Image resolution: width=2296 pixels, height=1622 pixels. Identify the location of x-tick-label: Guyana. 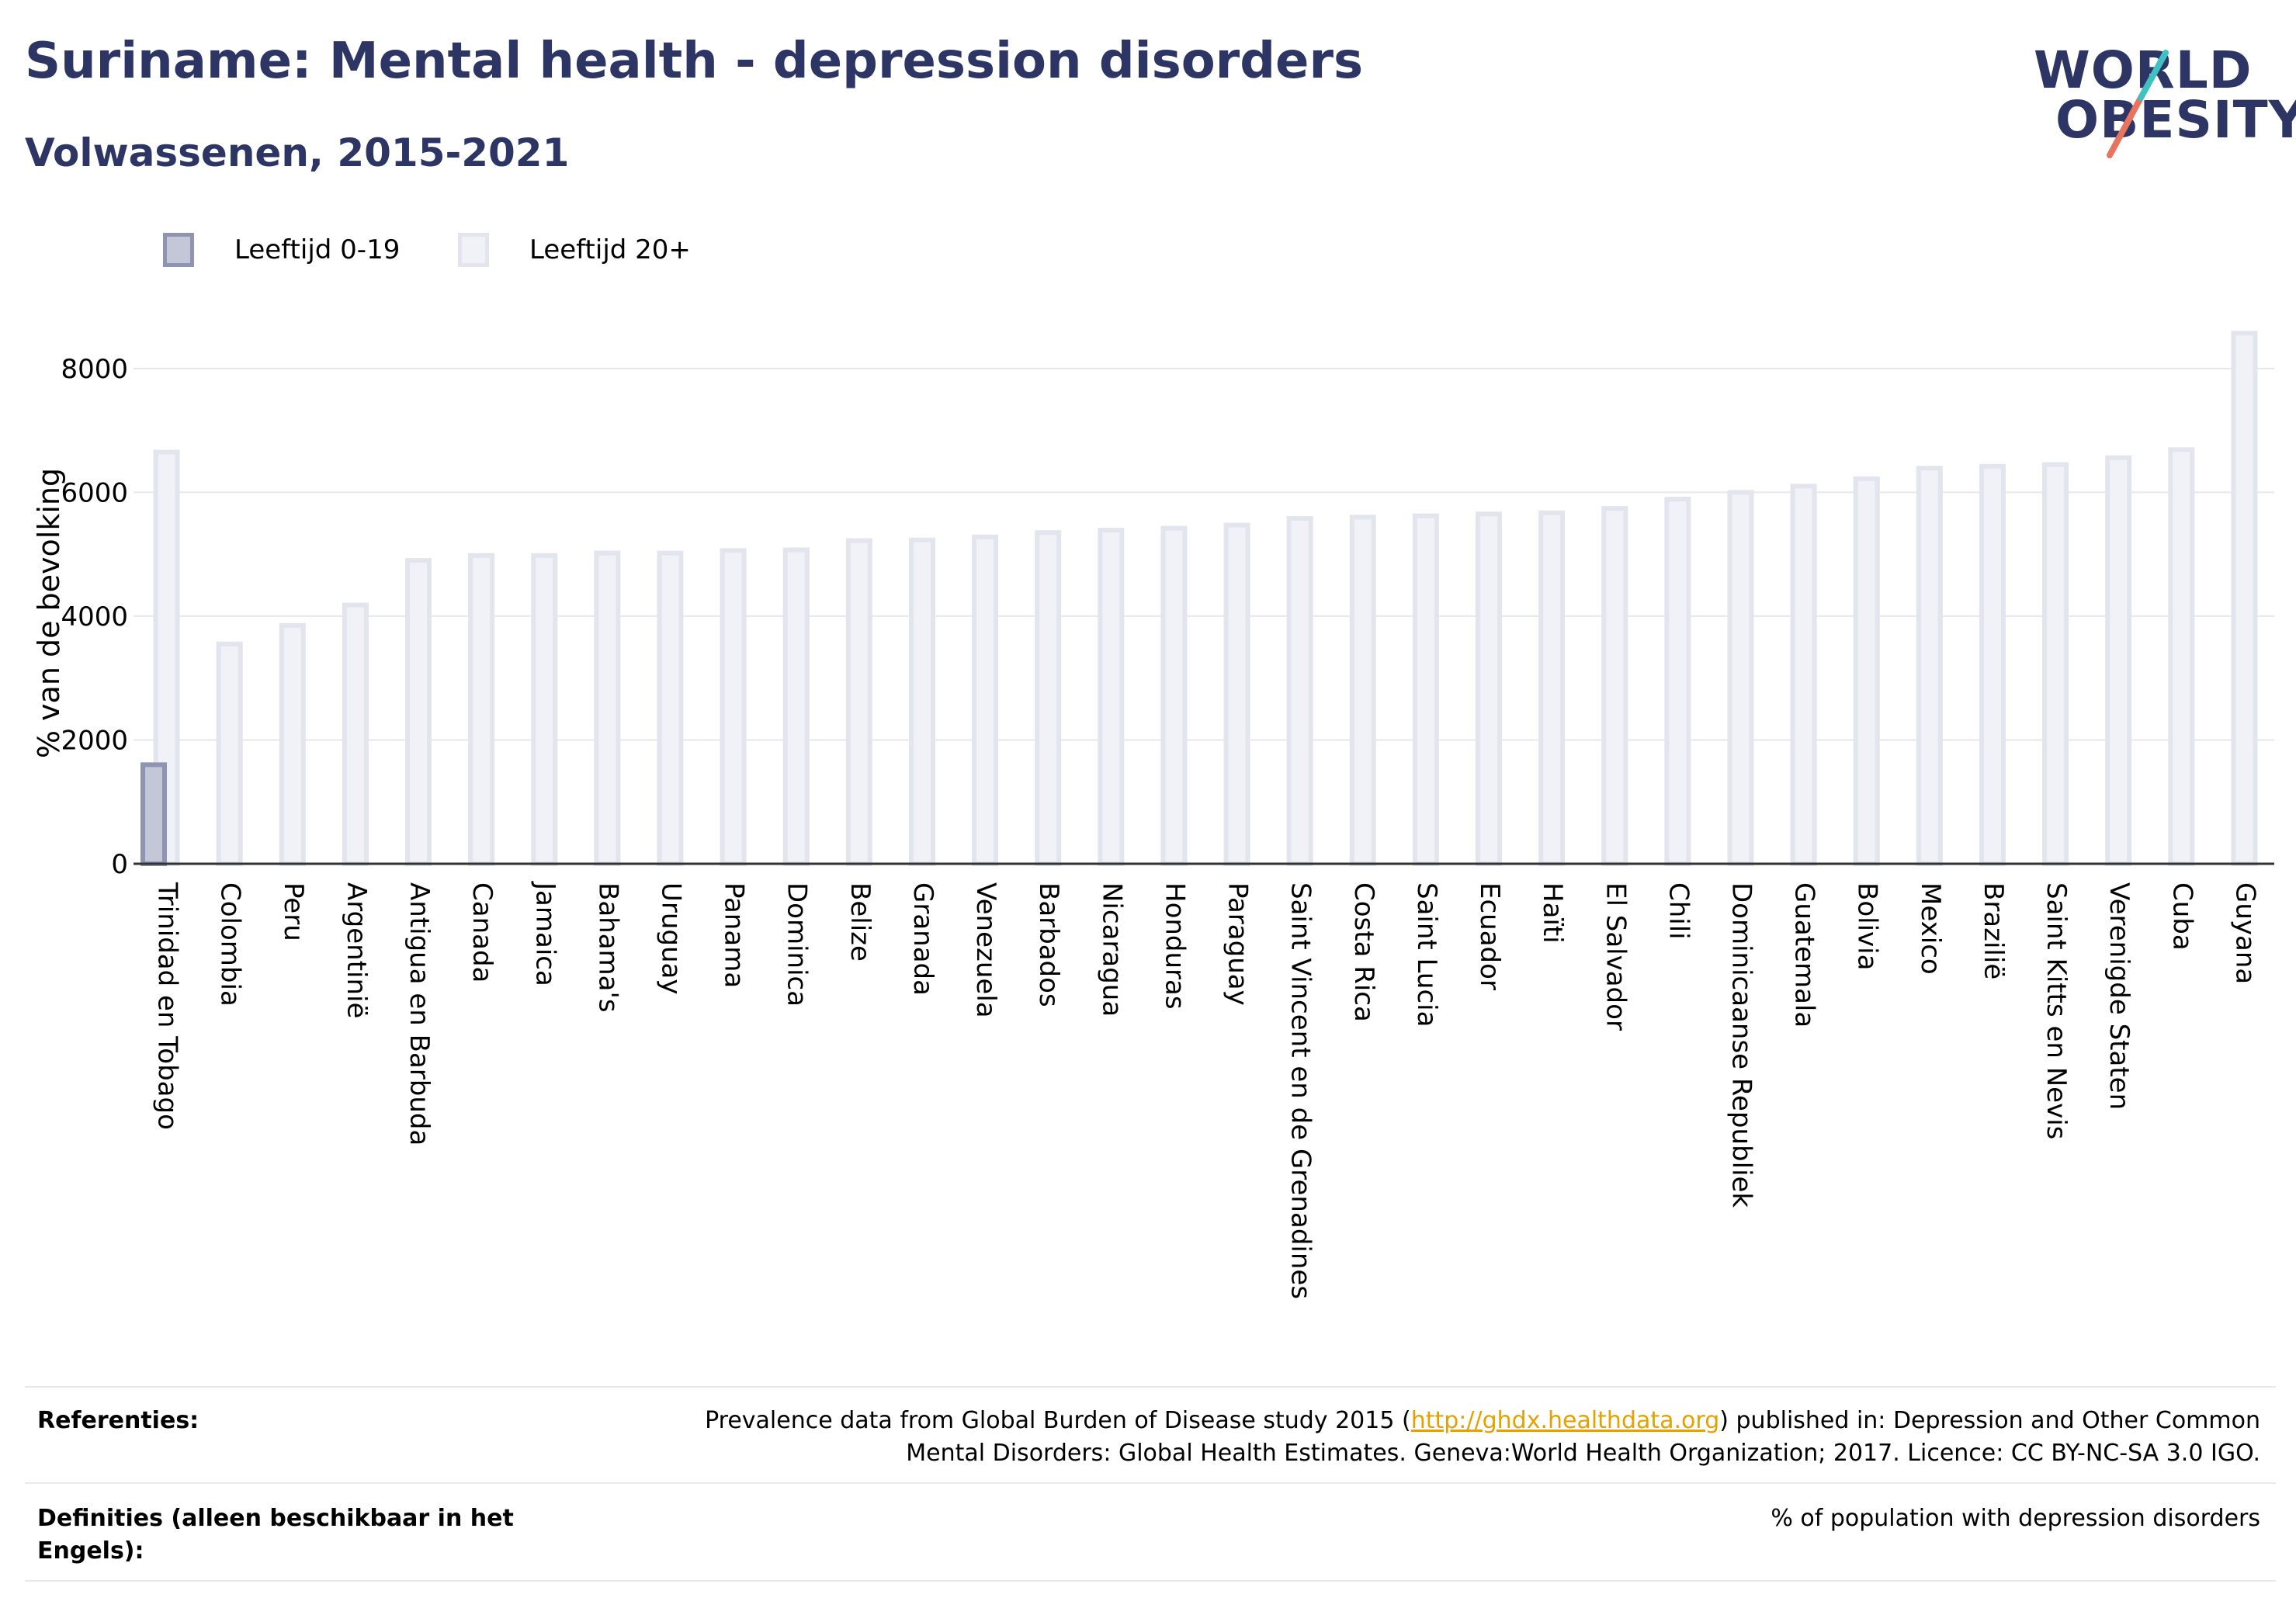
(2244, 933).